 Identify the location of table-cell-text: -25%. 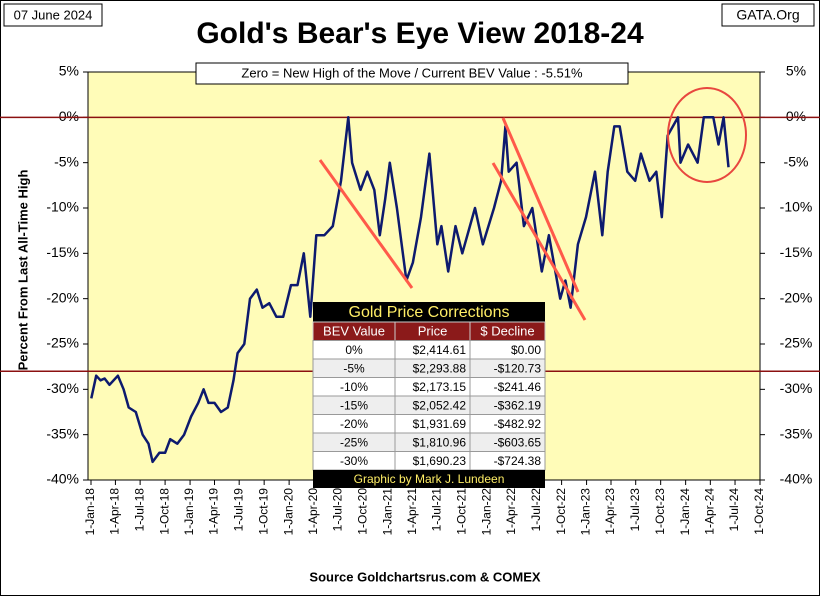
(354, 442).